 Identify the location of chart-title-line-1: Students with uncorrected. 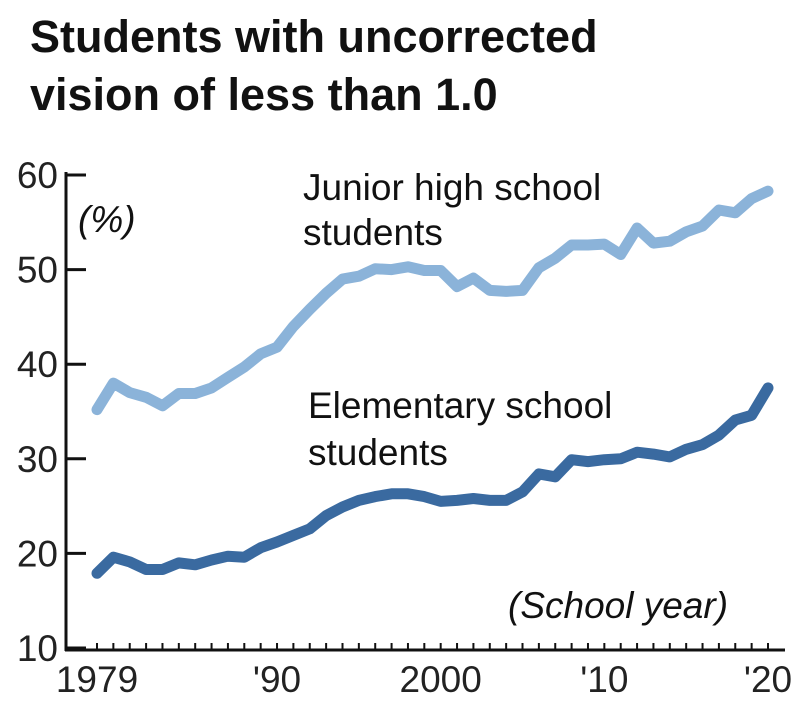
(314, 36).